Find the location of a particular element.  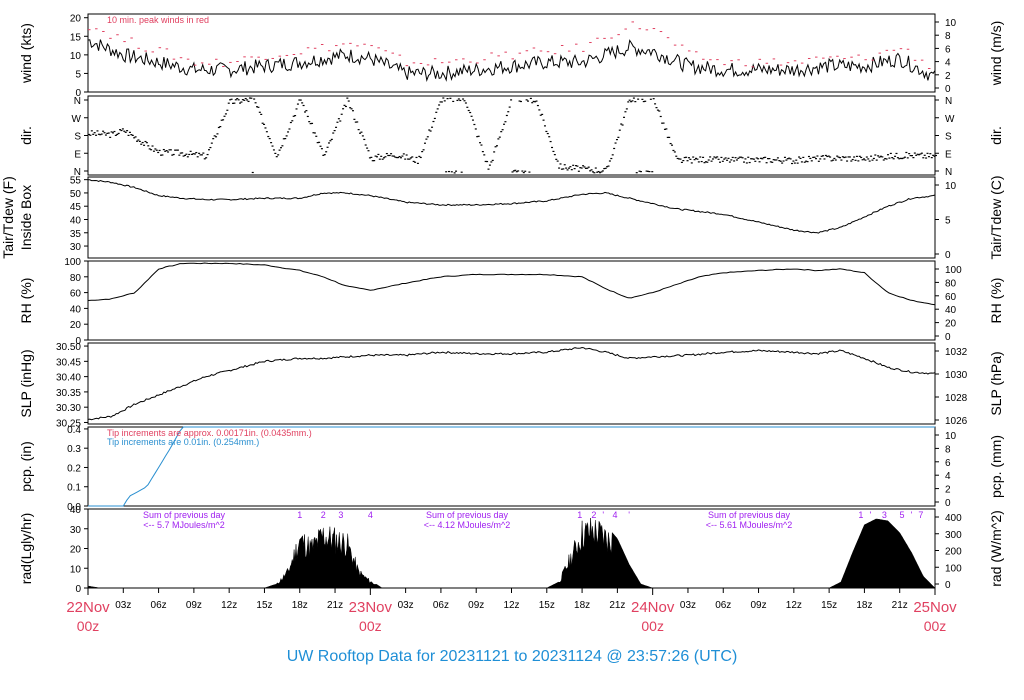

slp-ytick-right-label: 1030 is located at coordinates (956, 375).